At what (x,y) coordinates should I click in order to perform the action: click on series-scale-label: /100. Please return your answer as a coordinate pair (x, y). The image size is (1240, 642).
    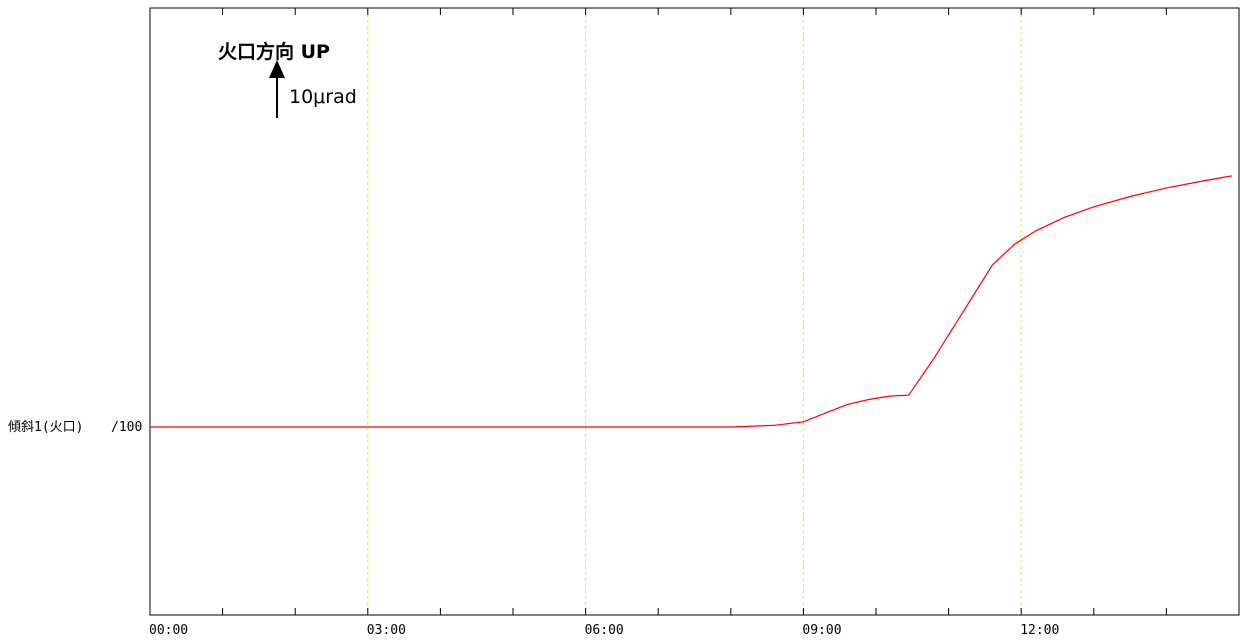
    Looking at the image, I should click on (126, 427).